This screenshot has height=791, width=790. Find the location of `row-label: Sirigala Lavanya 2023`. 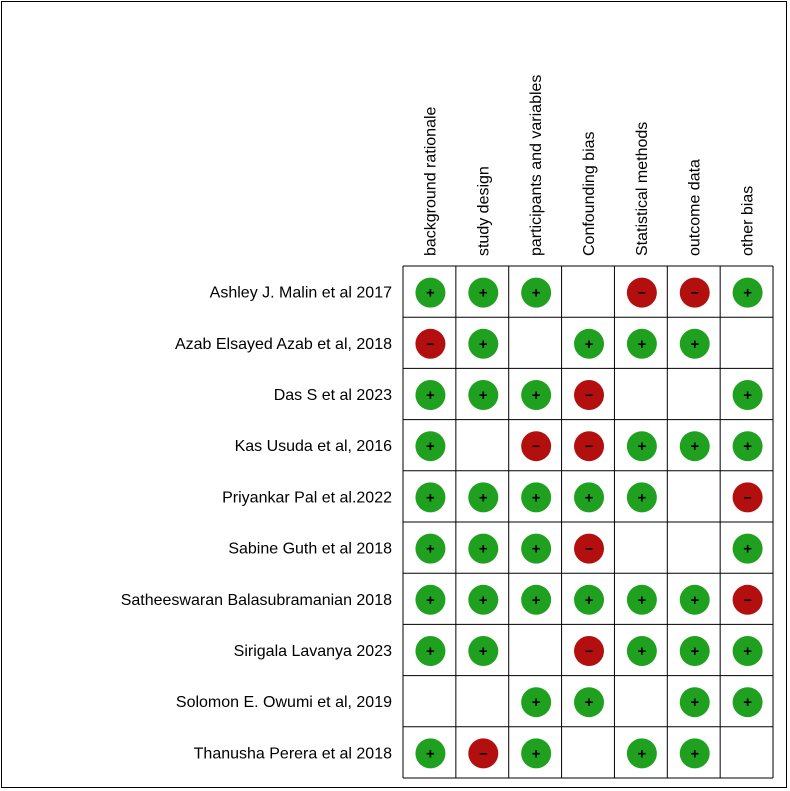

row-label: Sirigala Lavanya 2023 is located at coordinates (313, 651).